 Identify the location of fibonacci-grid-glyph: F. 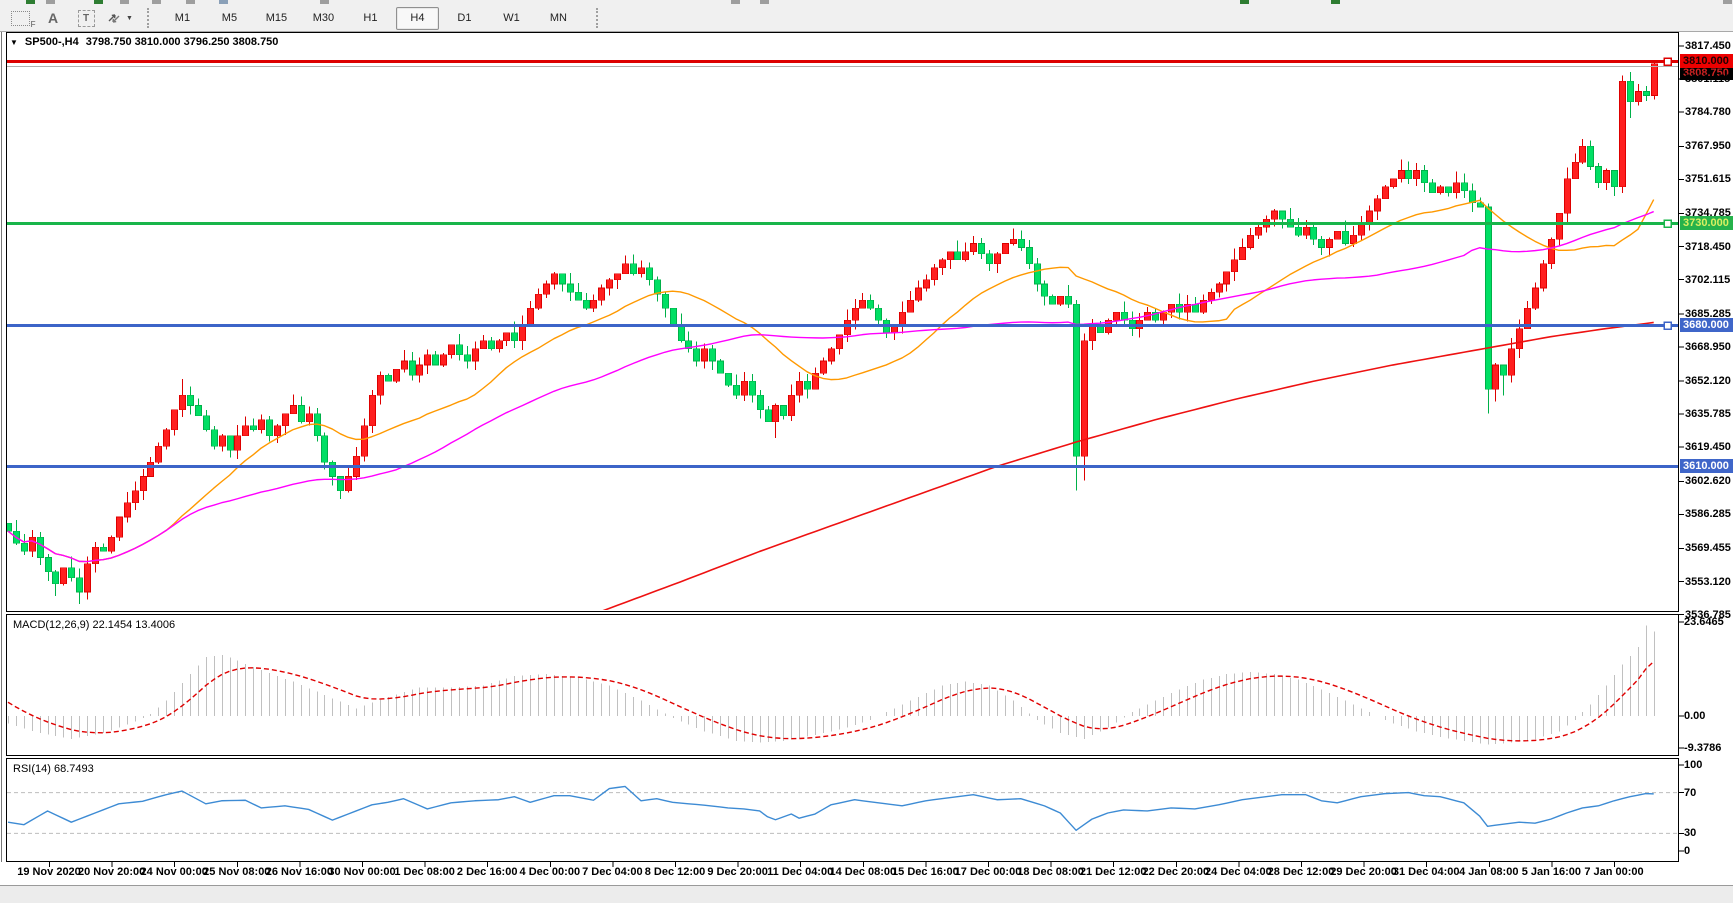
(23, 19).